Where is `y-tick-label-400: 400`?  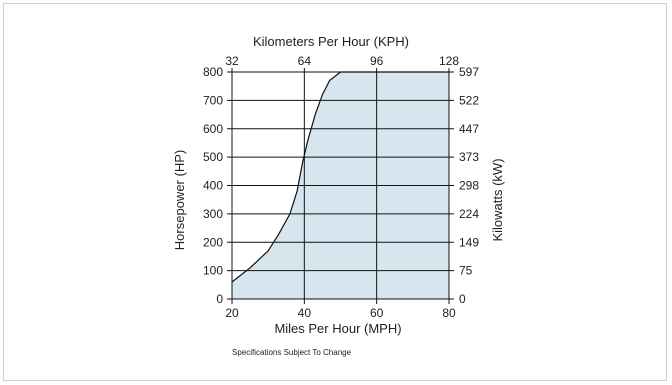 y-tick-label-400: 400 is located at coordinates (213, 186).